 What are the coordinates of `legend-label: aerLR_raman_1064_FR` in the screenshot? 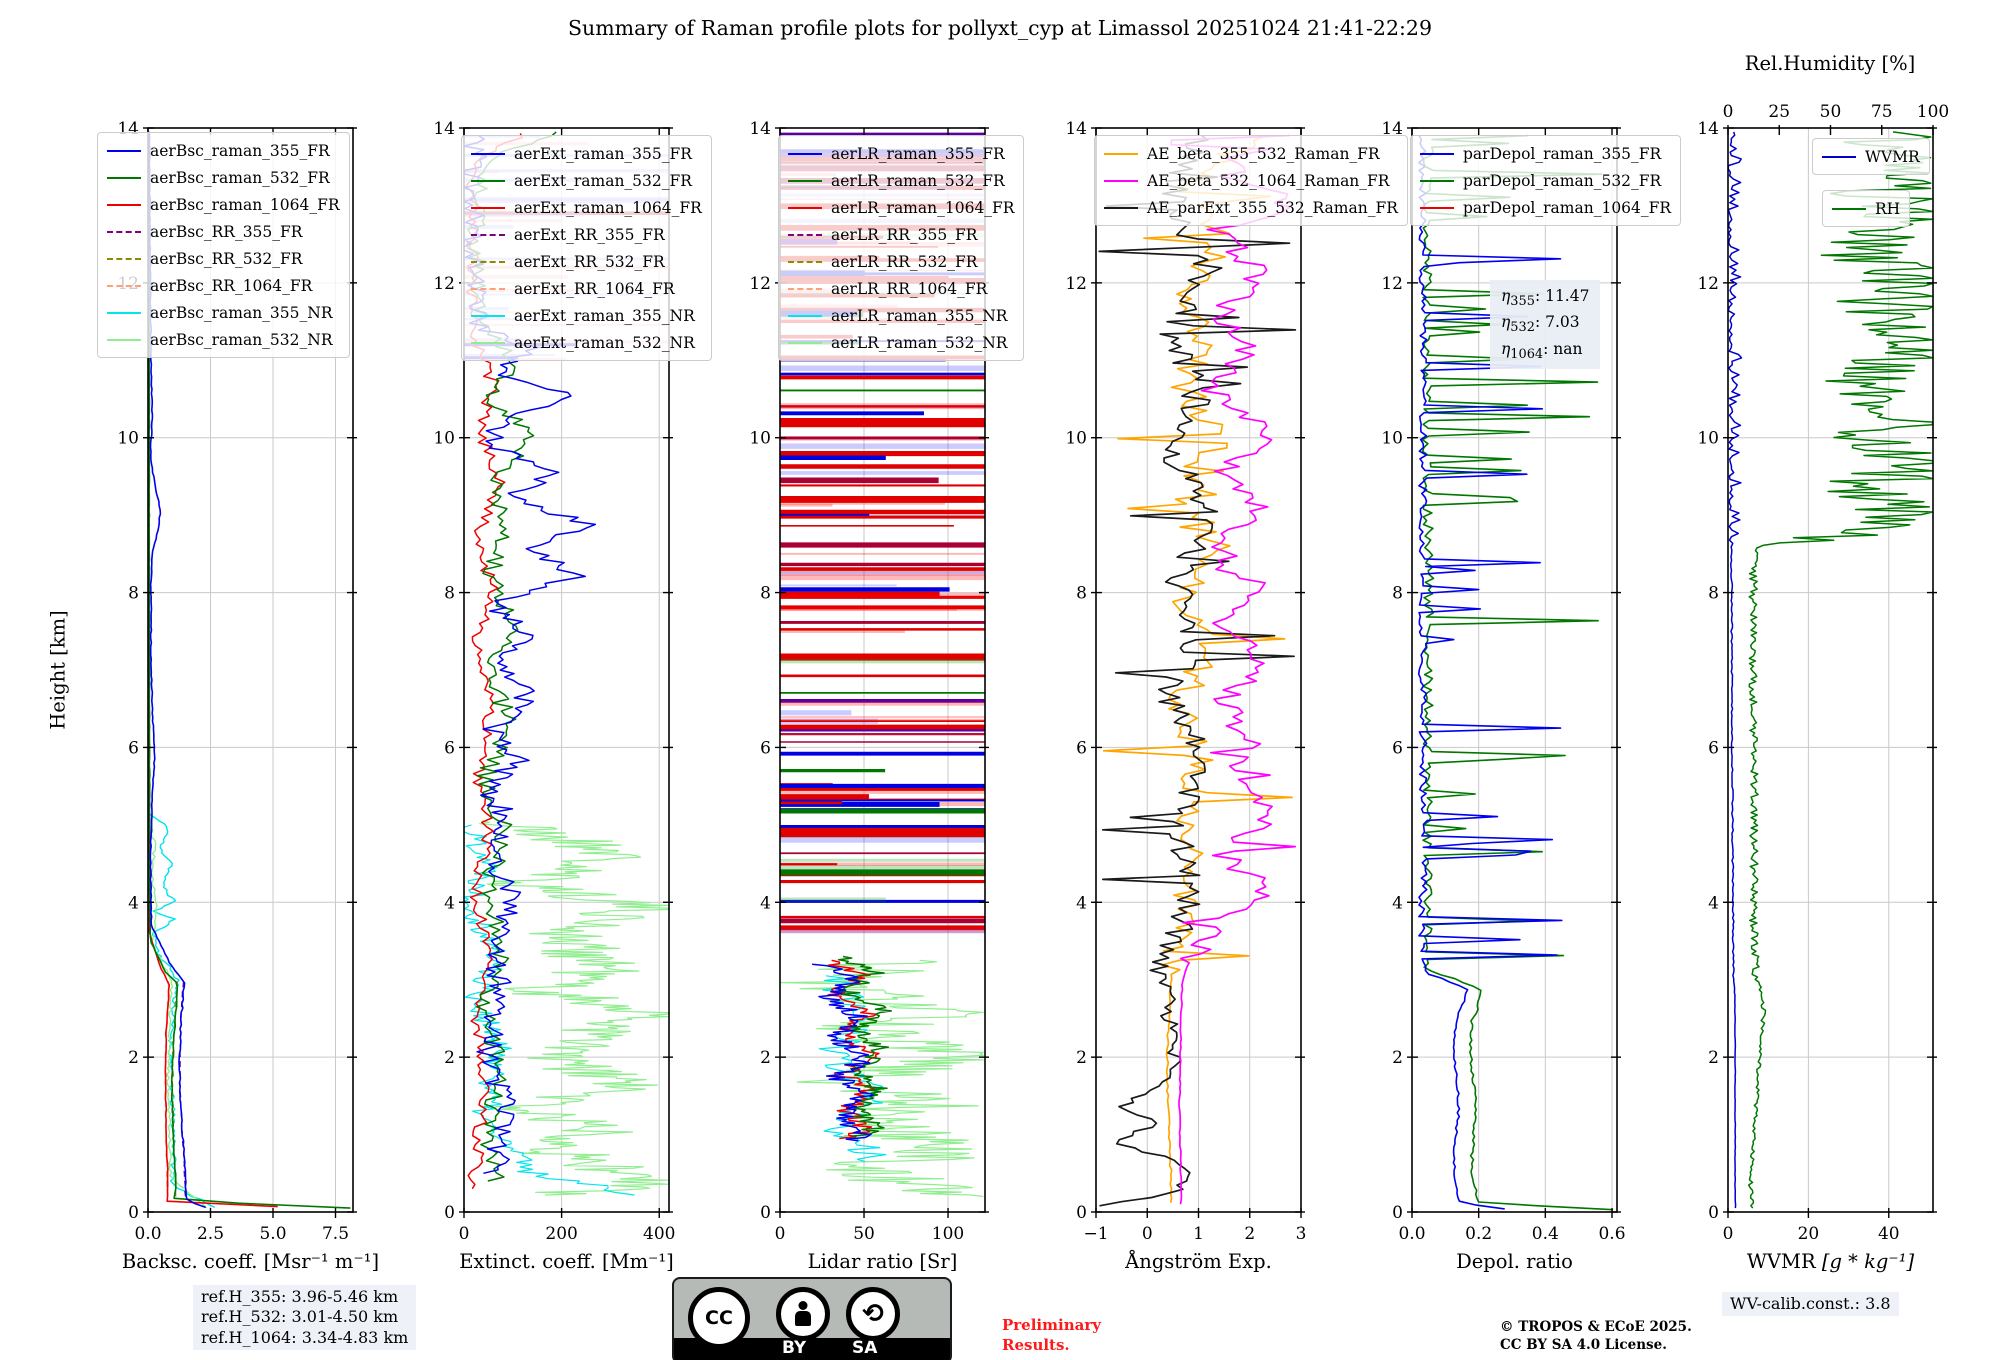 It's located at (923, 207).